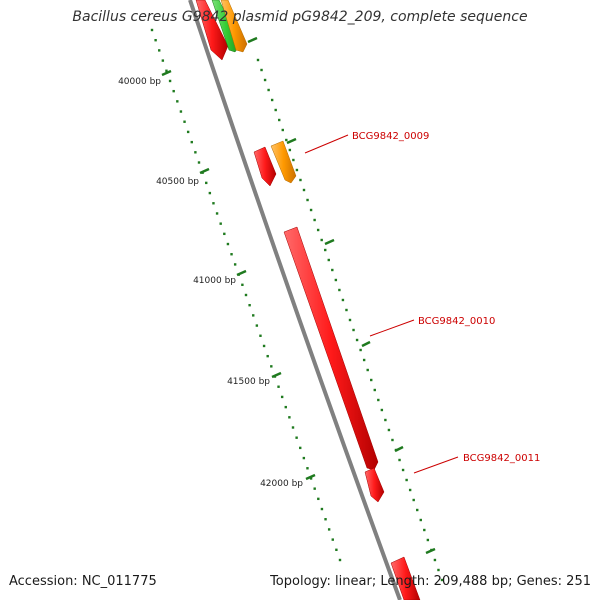  I want to click on scale-tick-label: 40500 bp, so click(177, 182).